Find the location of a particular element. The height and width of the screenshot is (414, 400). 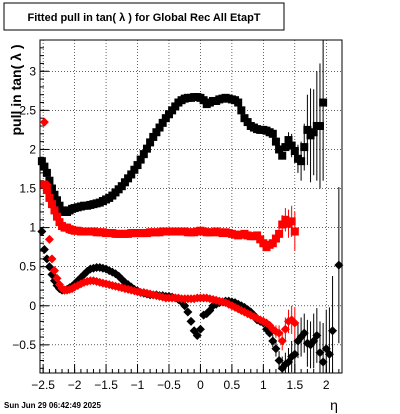

y-tick-label: 1 is located at coordinates (32, 228).